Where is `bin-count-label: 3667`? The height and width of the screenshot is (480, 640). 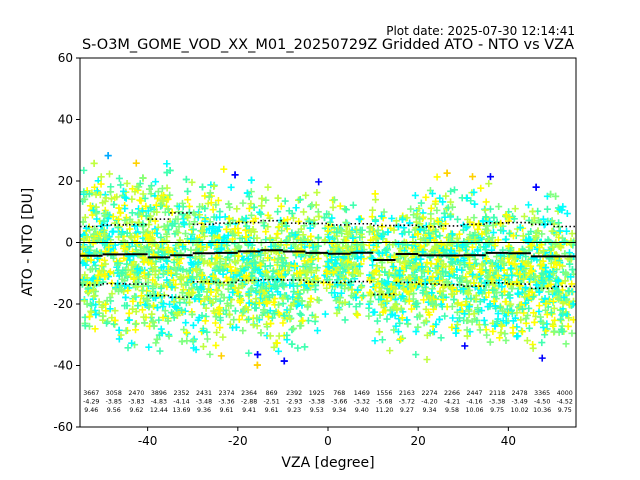
bin-count-label: 3667 is located at coordinates (91, 393).